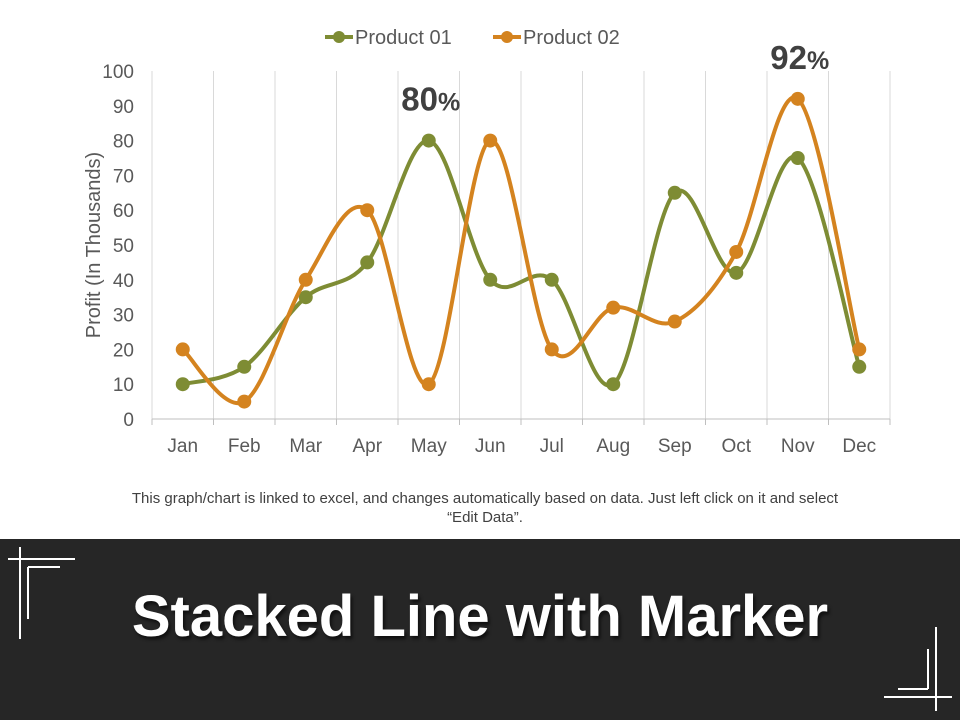  Describe the element at coordinates (123, 350) in the screenshot. I see `y-tick-label: 20` at that location.